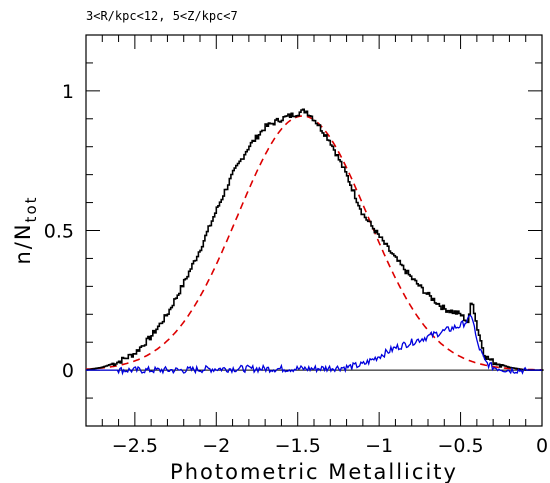  I want to click on y-tick-label: 1, so click(68, 92).